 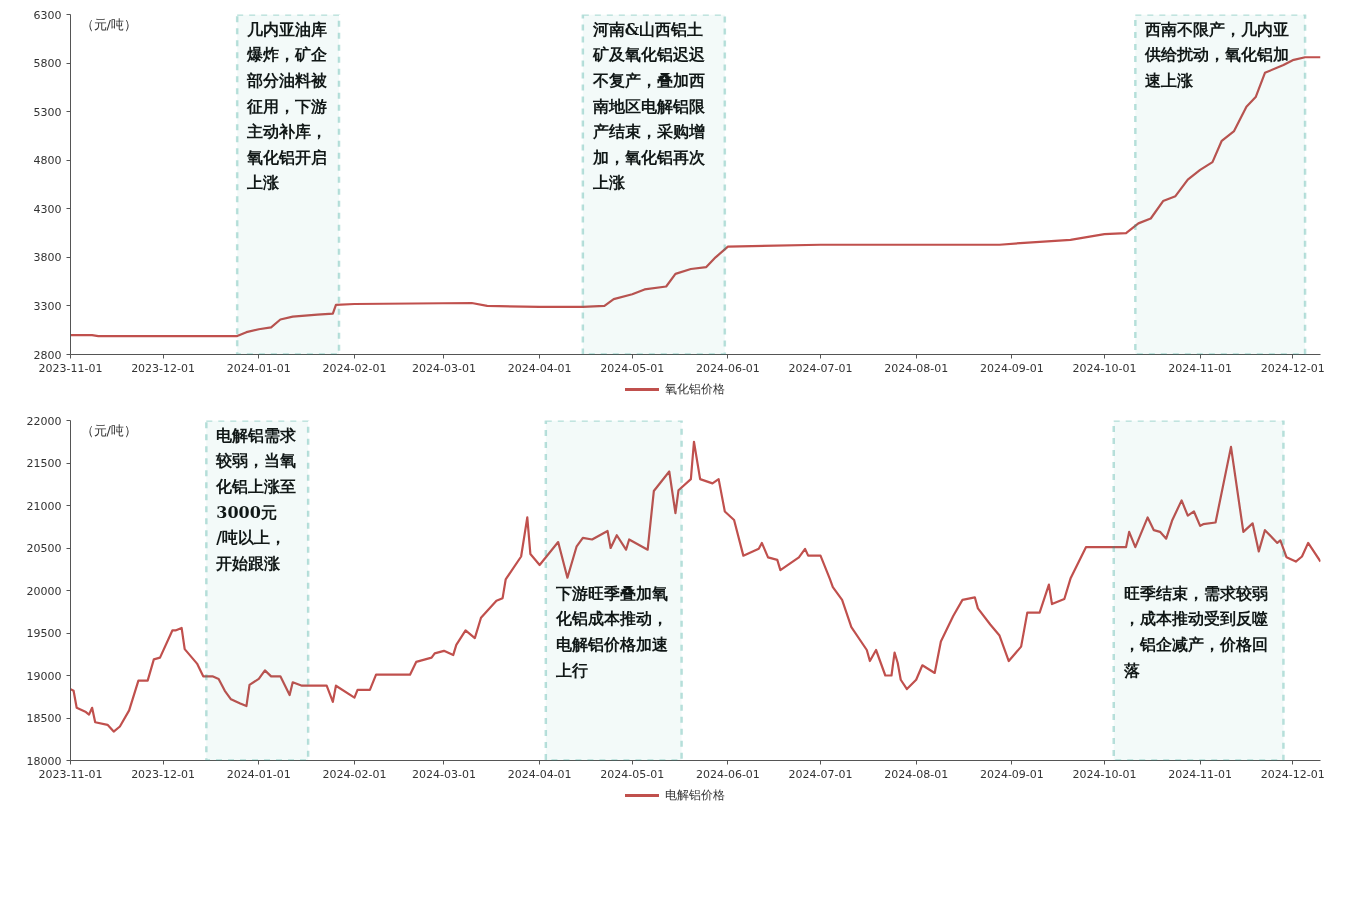 What do you see at coordinates (47, 306) in the screenshot?
I see `y-tick-label: 3300` at bounding box center [47, 306].